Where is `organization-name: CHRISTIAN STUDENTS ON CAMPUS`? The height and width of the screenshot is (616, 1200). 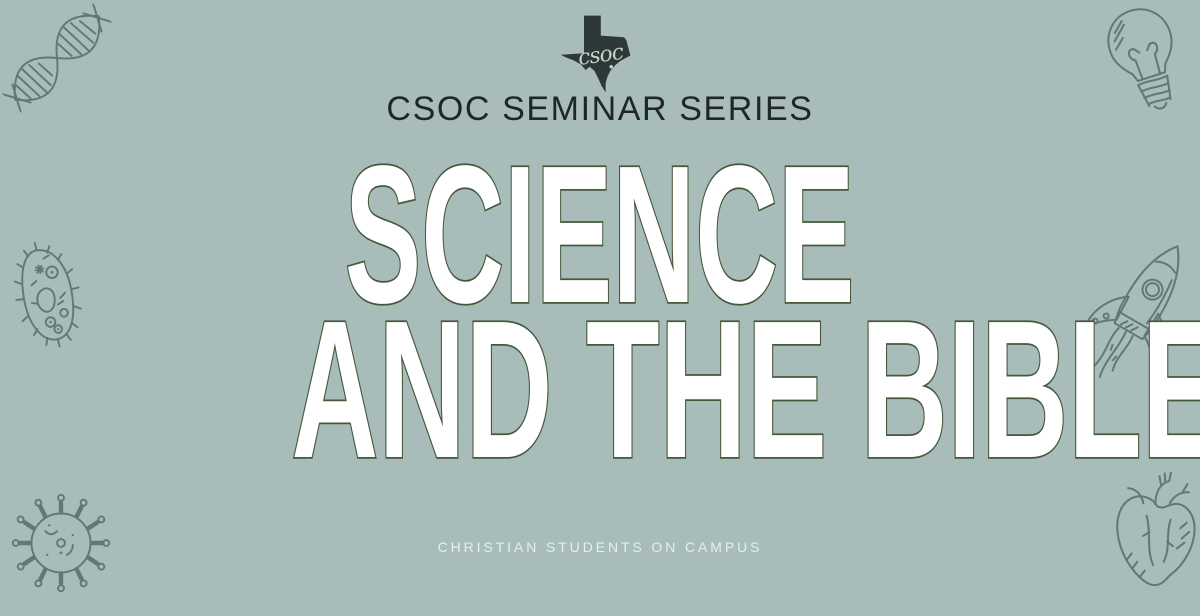
organization-name: CHRISTIAN STUDENTS ON CAMPUS is located at coordinates (600, 547).